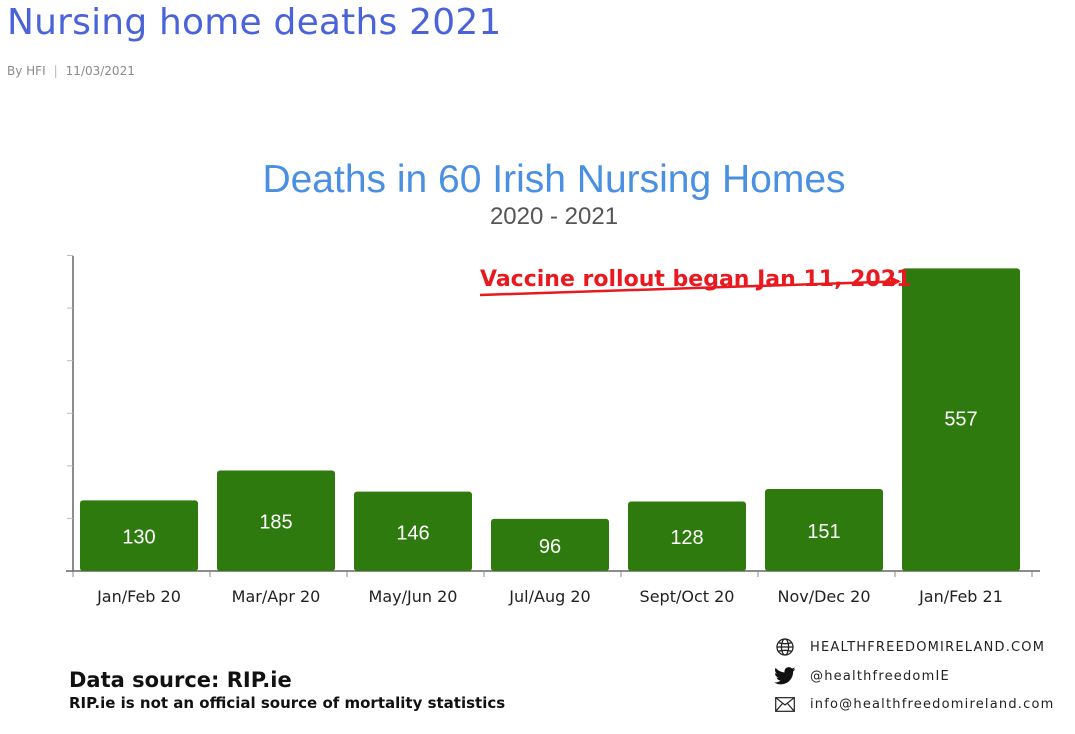 The height and width of the screenshot is (734, 1075). Describe the element at coordinates (554, 216) in the screenshot. I see `chart-subtitle: 2020 - 2021` at that location.